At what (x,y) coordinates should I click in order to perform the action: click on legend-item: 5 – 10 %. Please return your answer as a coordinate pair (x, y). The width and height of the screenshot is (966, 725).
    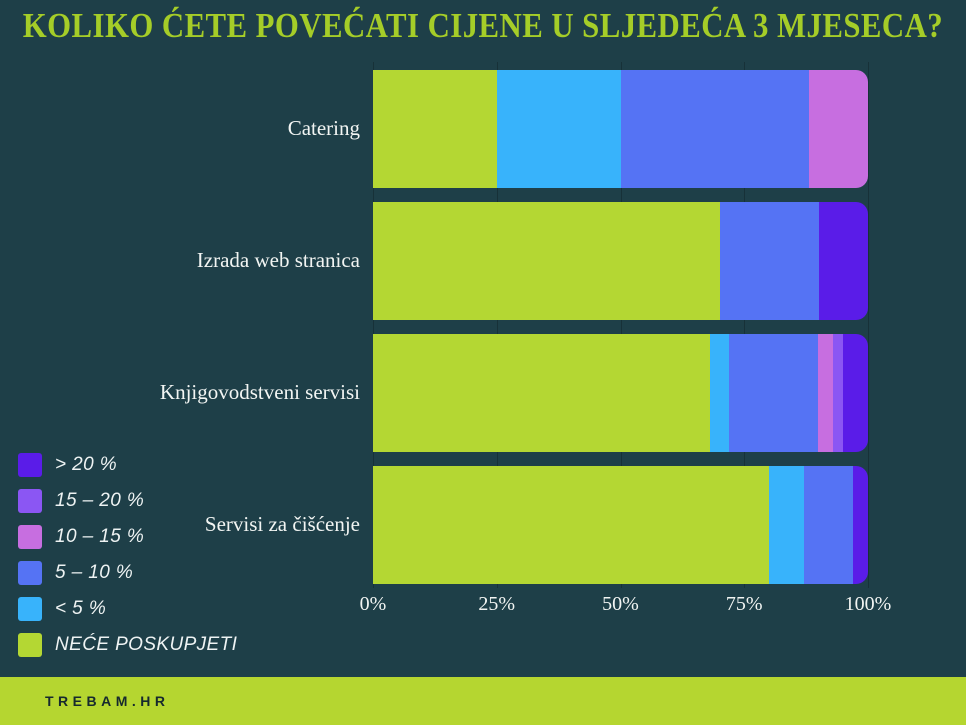
    Looking at the image, I should click on (127, 572).